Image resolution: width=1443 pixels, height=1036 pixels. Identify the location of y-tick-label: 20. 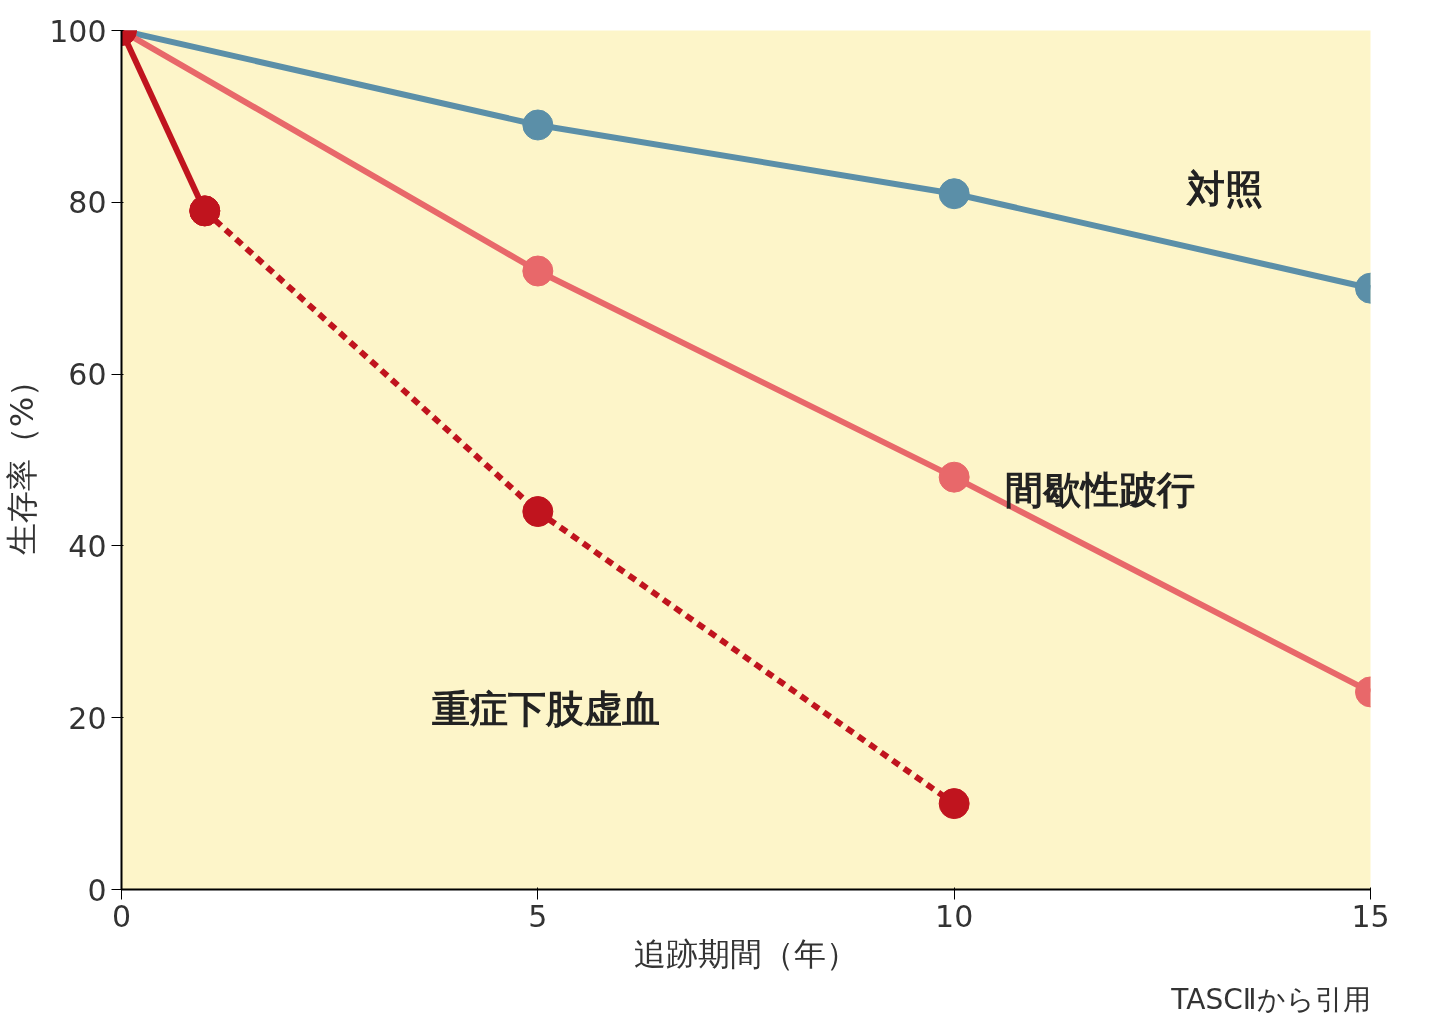
(87, 718).